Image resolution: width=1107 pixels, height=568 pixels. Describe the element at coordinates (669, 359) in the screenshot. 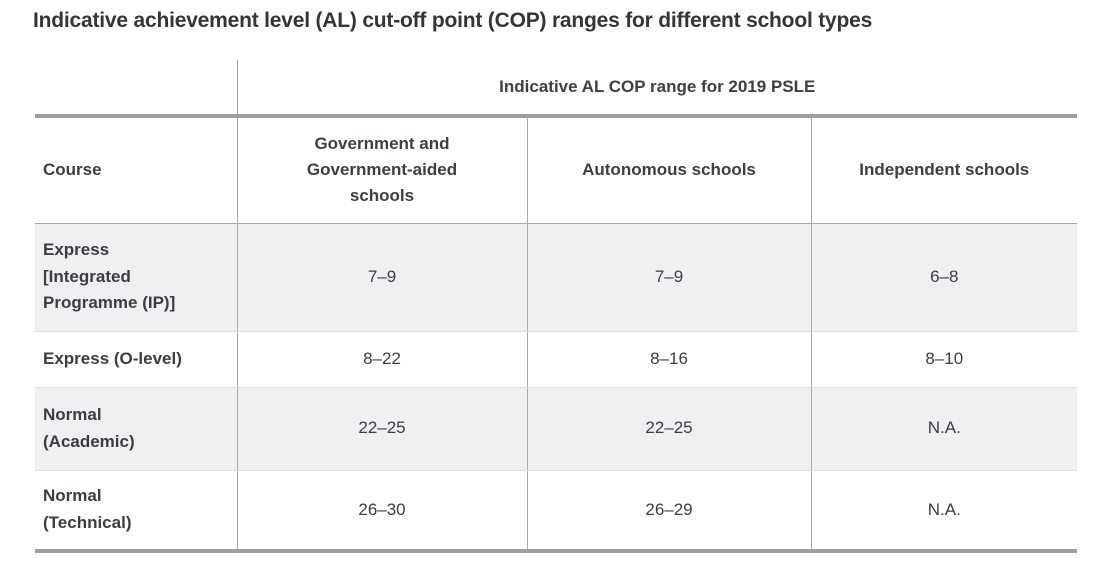

I see `value-cell: 8–16` at that location.